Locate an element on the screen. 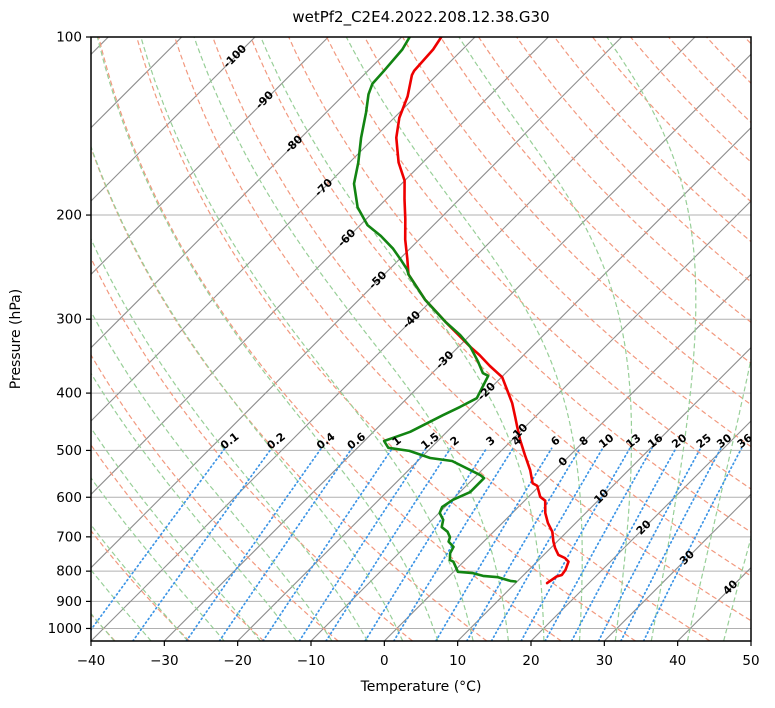  x-axis-label: Temperature (°C) is located at coordinates (421, 687).